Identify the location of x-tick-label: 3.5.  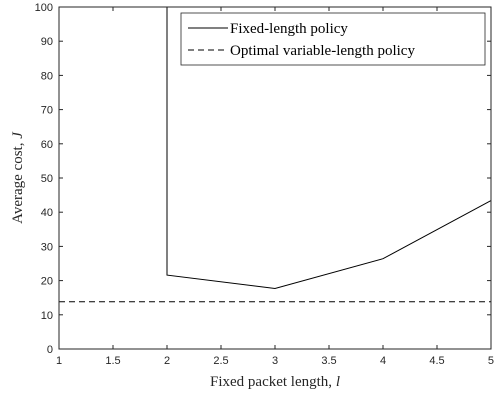
(328, 361).